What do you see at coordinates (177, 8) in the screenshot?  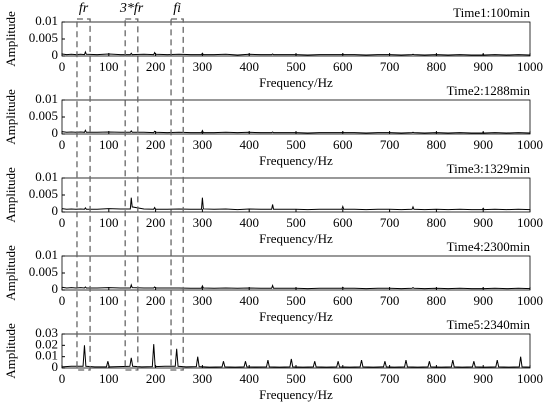 I see `annotation-label: fi` at bounding box center [177, 8].